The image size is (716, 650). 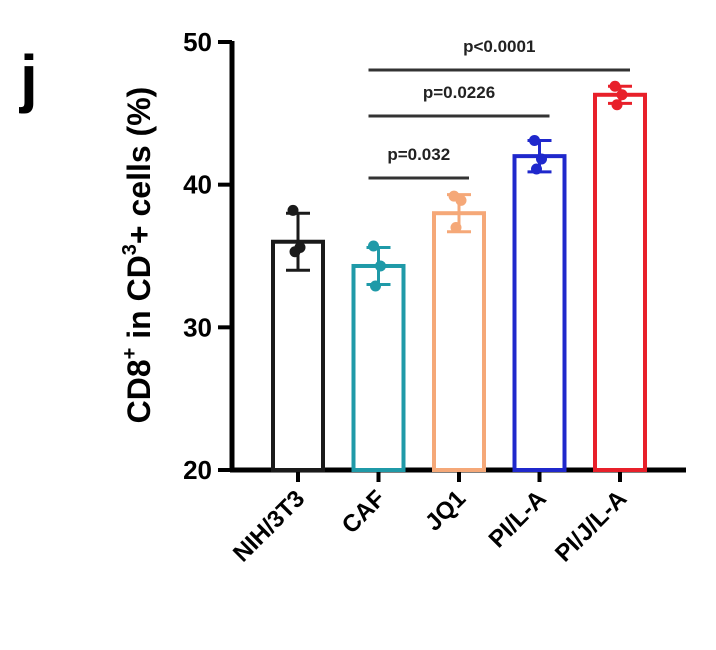 I want to click on y-axis-label-sup: 3, so click(x=130, y=249).